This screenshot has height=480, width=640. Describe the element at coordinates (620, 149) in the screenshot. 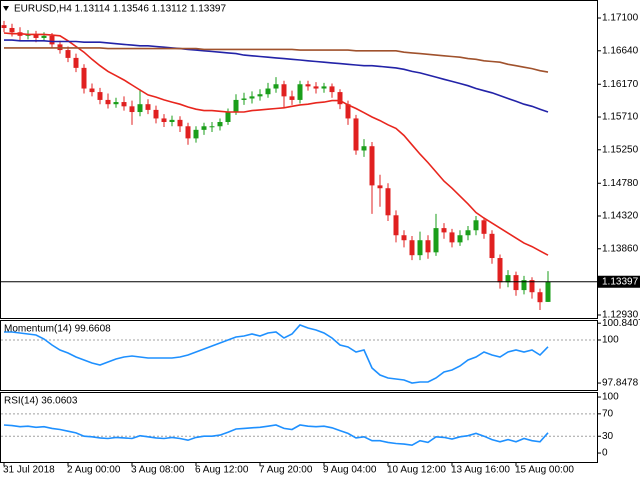

I see `y-tick-label: 1.15250` at that location.